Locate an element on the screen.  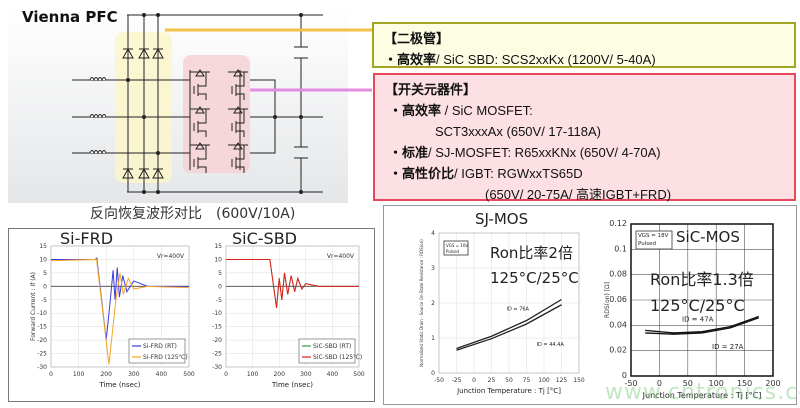
sic-spec: / SiC MOSFET: is located at coordinates (487, 110).